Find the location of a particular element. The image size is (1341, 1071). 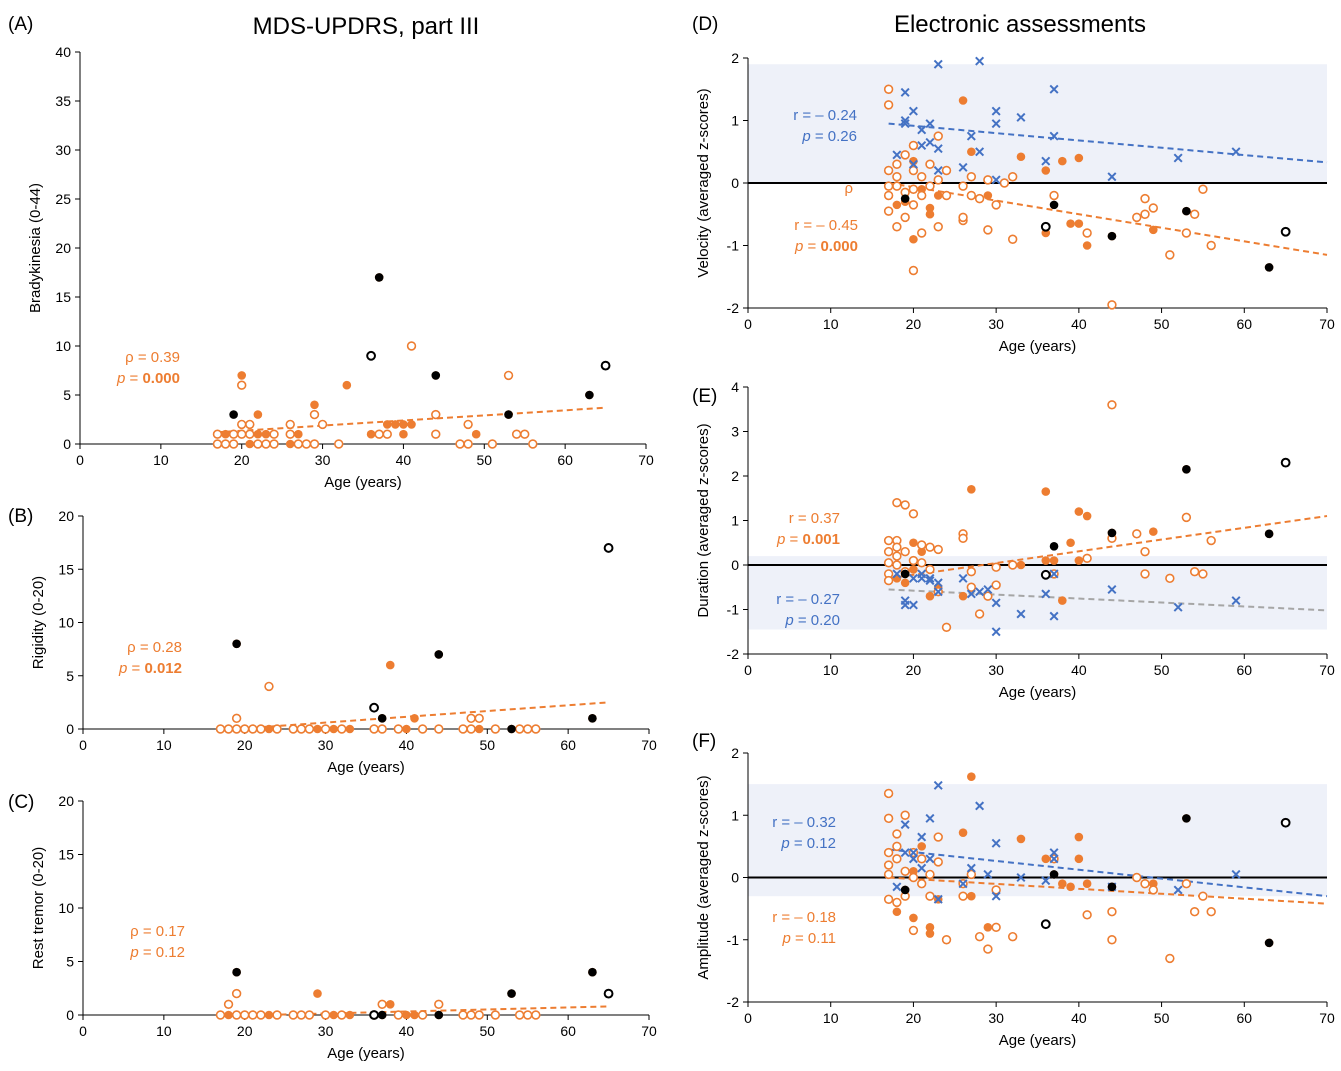

trendline is located at coordinates (1108, 873).